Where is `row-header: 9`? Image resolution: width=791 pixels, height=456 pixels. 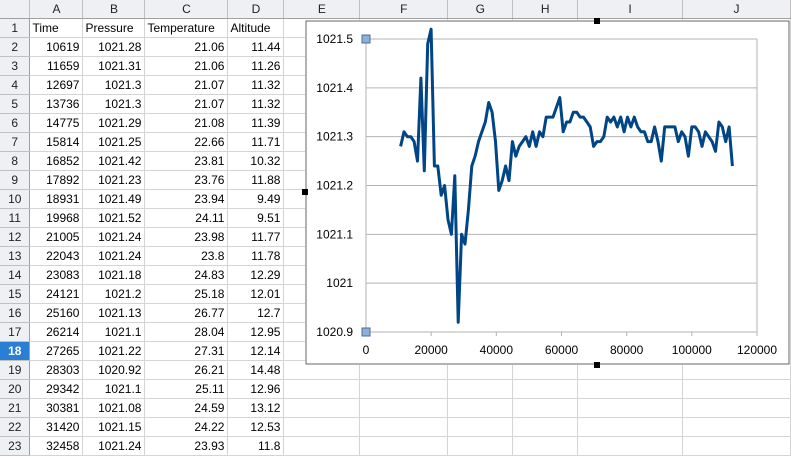 row-header: 9 is located at coordinates (15, 180).